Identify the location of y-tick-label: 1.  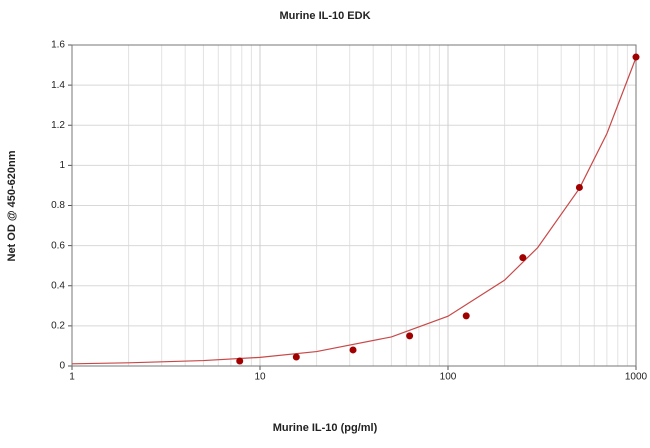
(62, 165).